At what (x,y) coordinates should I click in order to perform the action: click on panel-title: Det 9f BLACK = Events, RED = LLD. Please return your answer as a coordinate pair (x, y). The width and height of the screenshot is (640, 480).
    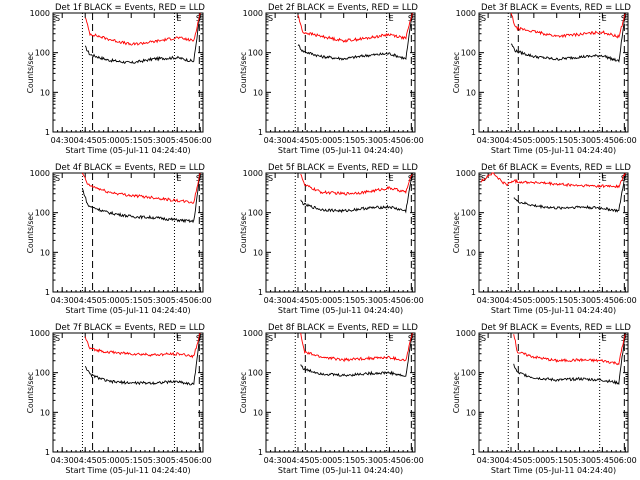
    Looking at the image, I should click on (556, 328).